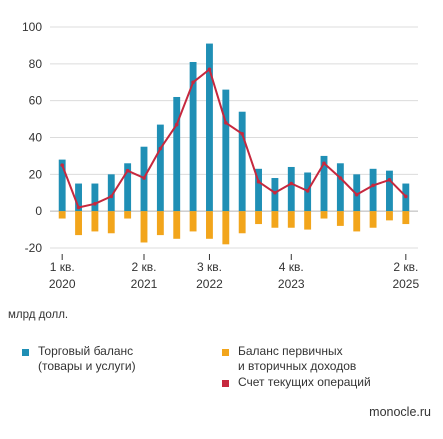 Image resolution: width=443 pixels, height=439 pixels. I want to click on x-tick-year-label-5: 2021, so click(144, 284).